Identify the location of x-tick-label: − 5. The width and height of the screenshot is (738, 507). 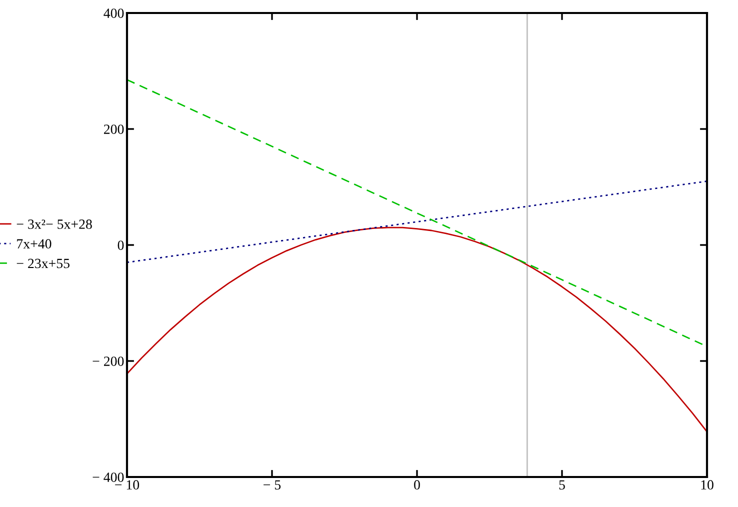
(272, 485).